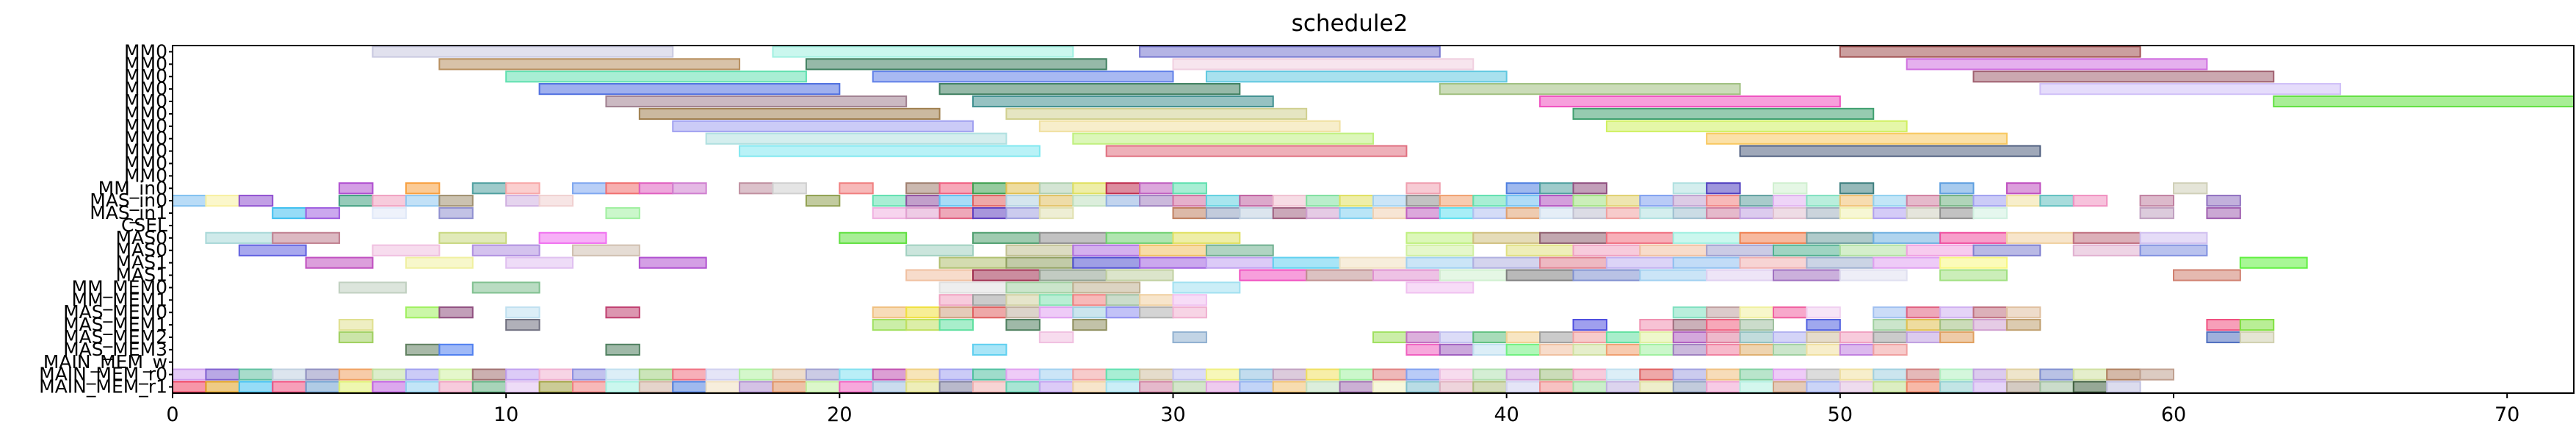  What do you see at coordinates (1342, 409) in the screenshot?
I see `x-axis-ticks: 0 10 20 30 40 50 60 70` at bounding box center [1342, 409].